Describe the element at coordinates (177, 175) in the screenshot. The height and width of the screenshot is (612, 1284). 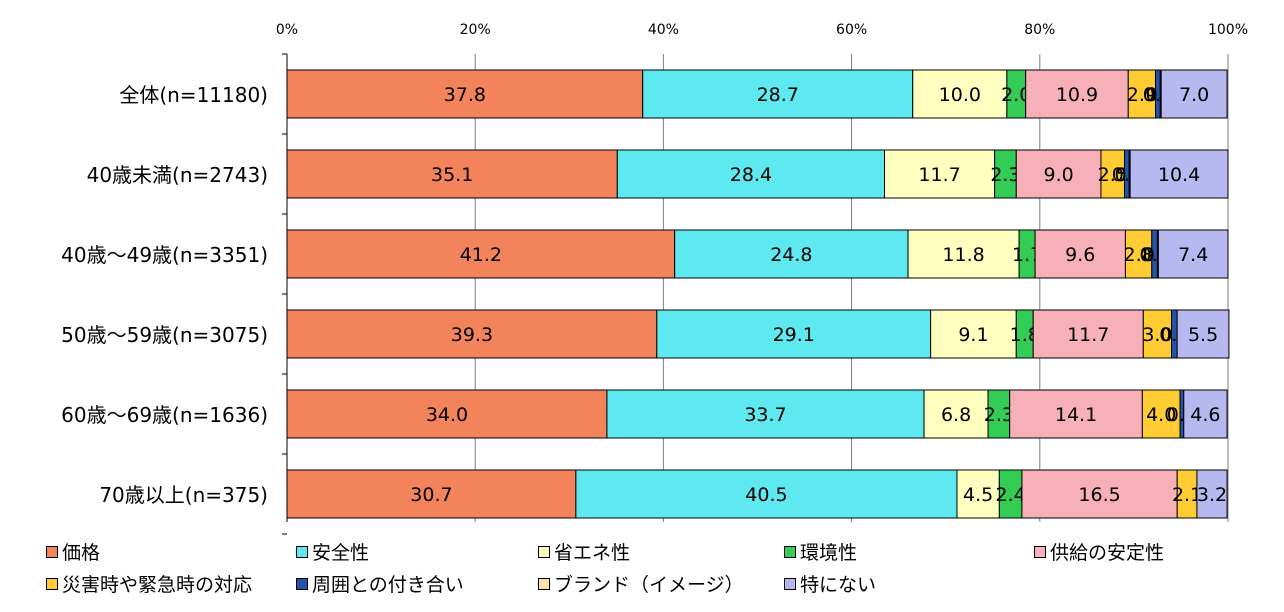
I see `category-label: 40歳未満(n=2743)` at that location.